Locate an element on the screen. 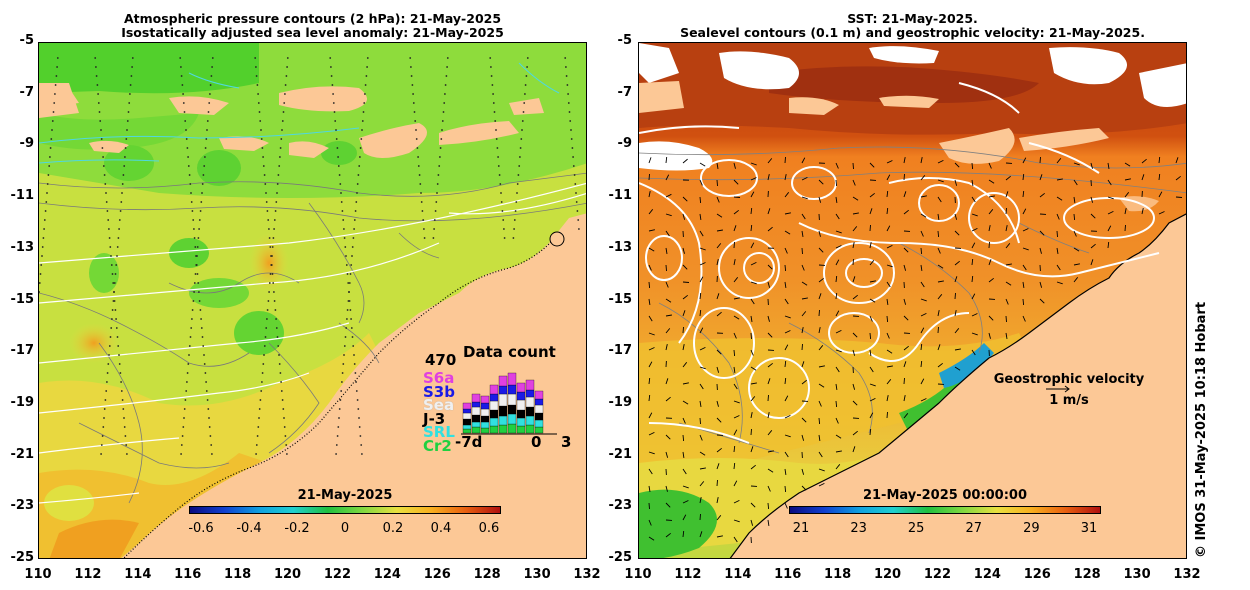 This screenshot has height=590, width=1250. y-tick-label: -13 is located at coordinates (620, 247).